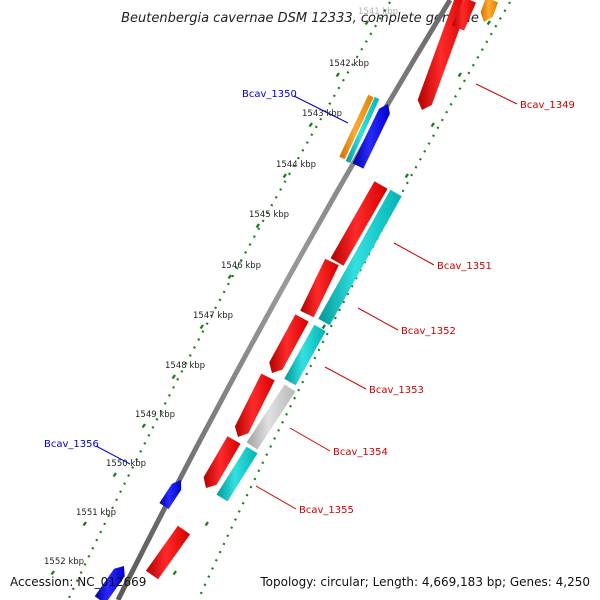 The width and height of the screenshot is (600, 600). What do you see at coordinates (360, 452) in the screenshot?
I see `gene-label-bcav-1354: Bcav_1354` at bounding box center [360, 452].